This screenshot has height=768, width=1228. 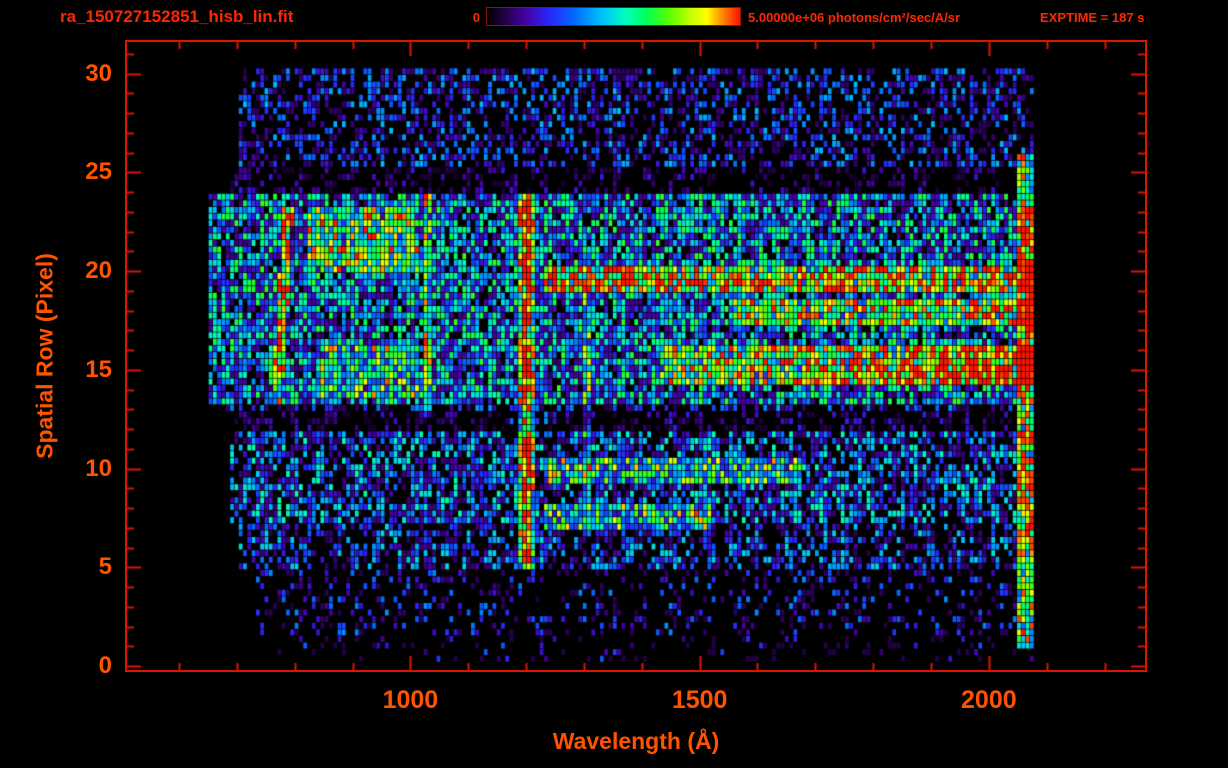 I want to click on y-tick-label-25: 25, so click(x=98, y=172).